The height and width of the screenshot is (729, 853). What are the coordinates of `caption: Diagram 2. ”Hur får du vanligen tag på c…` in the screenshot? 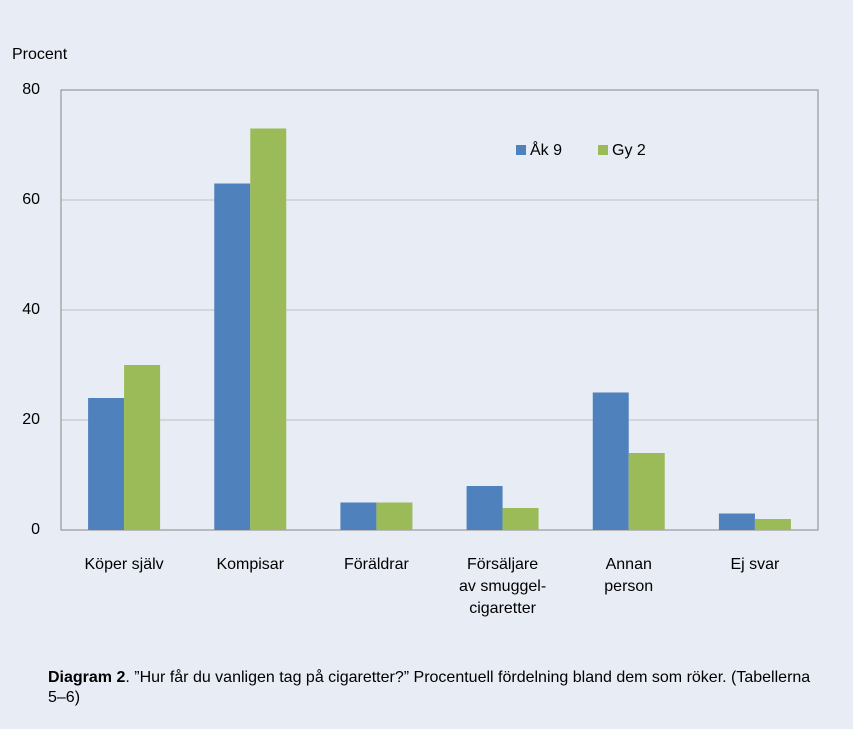 It's located at (433, 688).